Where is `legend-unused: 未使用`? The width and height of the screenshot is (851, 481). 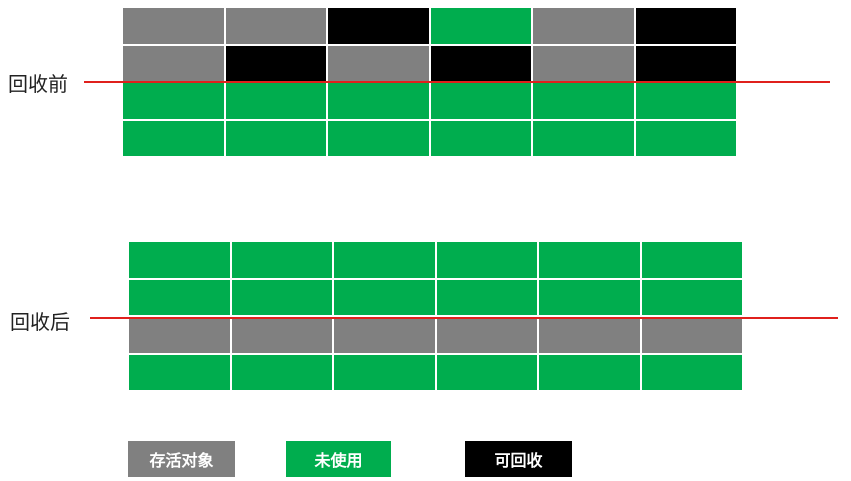
legend-unused: 未使用 is located at coordinates (338, 459).